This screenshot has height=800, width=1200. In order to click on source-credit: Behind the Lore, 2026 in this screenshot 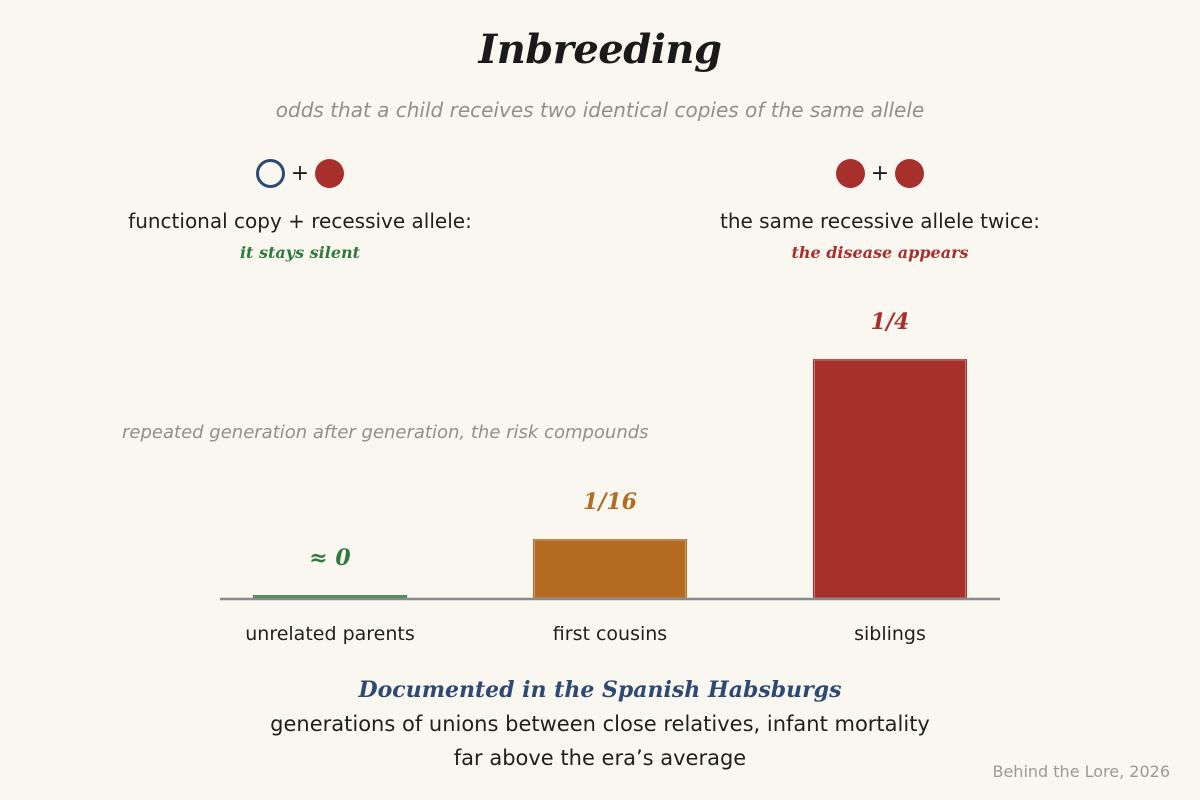, I will do `click(1081, 771)`.